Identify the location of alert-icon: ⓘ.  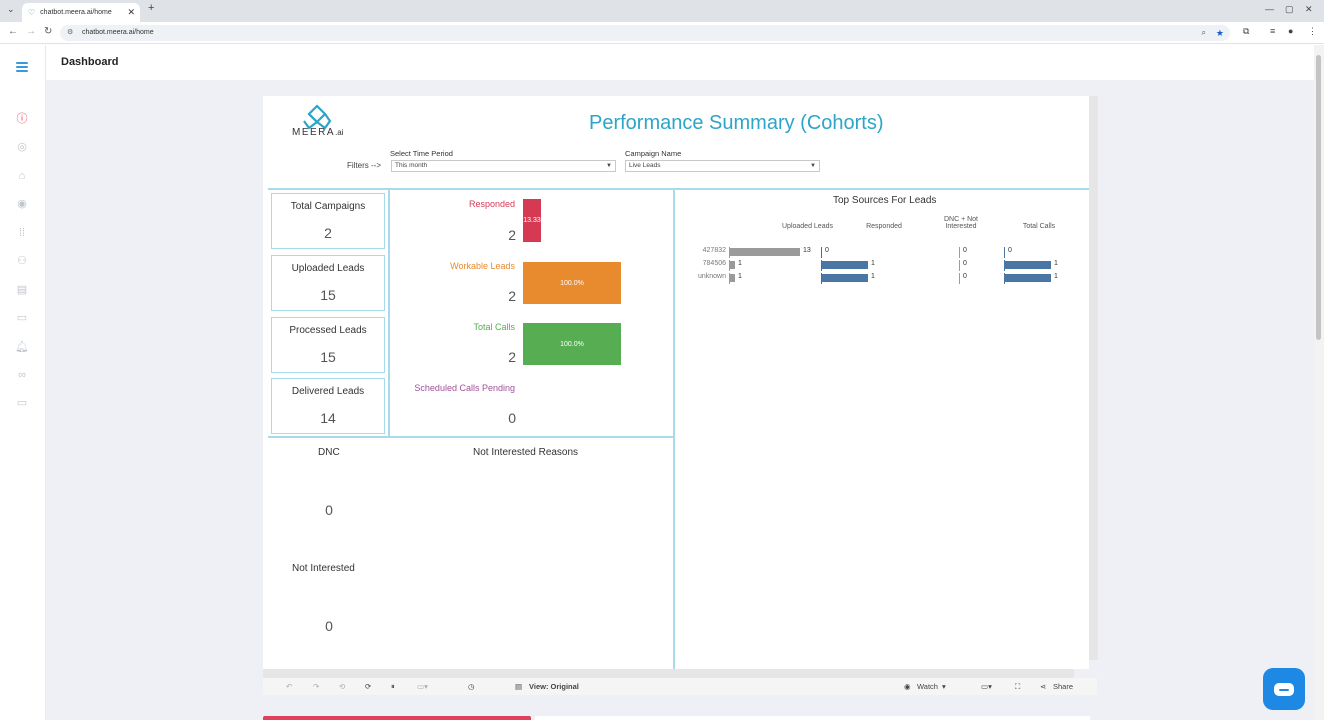
(22, 119).